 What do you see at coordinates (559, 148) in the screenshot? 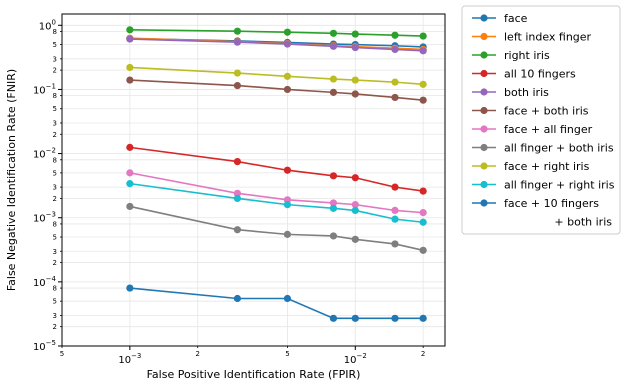
I see `legend-label: all finger + both iris` at bounding box center [559, 148].